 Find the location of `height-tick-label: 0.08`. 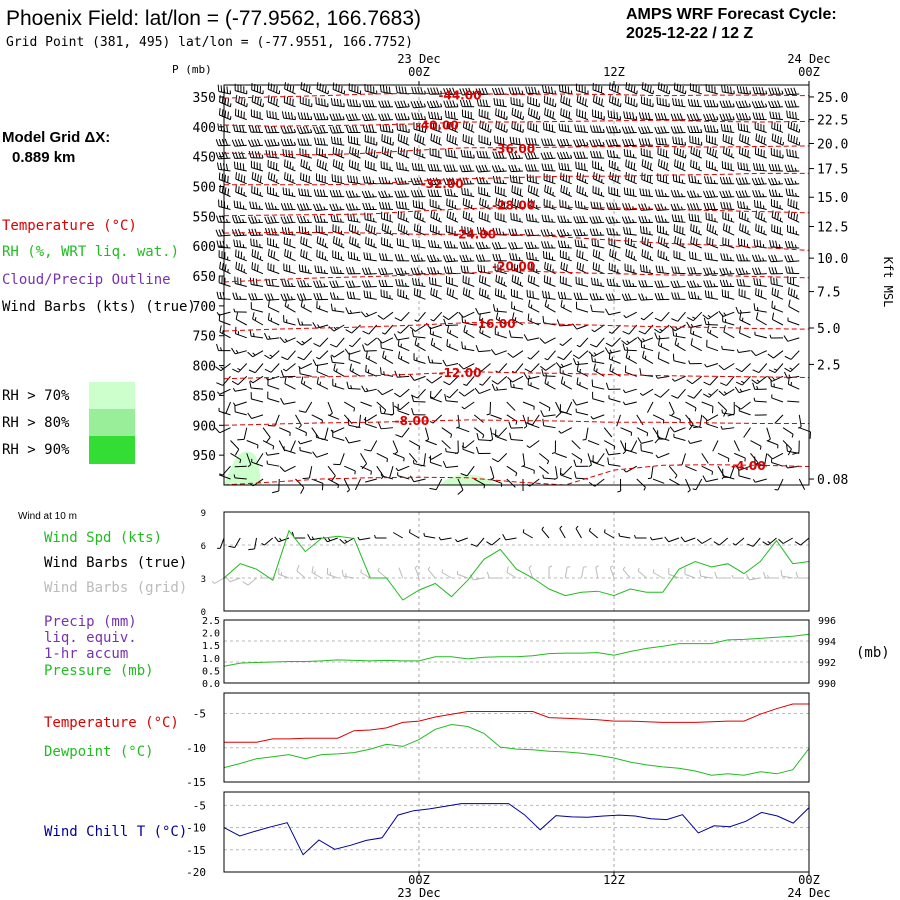

height-tick-label: 0.08 is located at coordinates (832, 480).